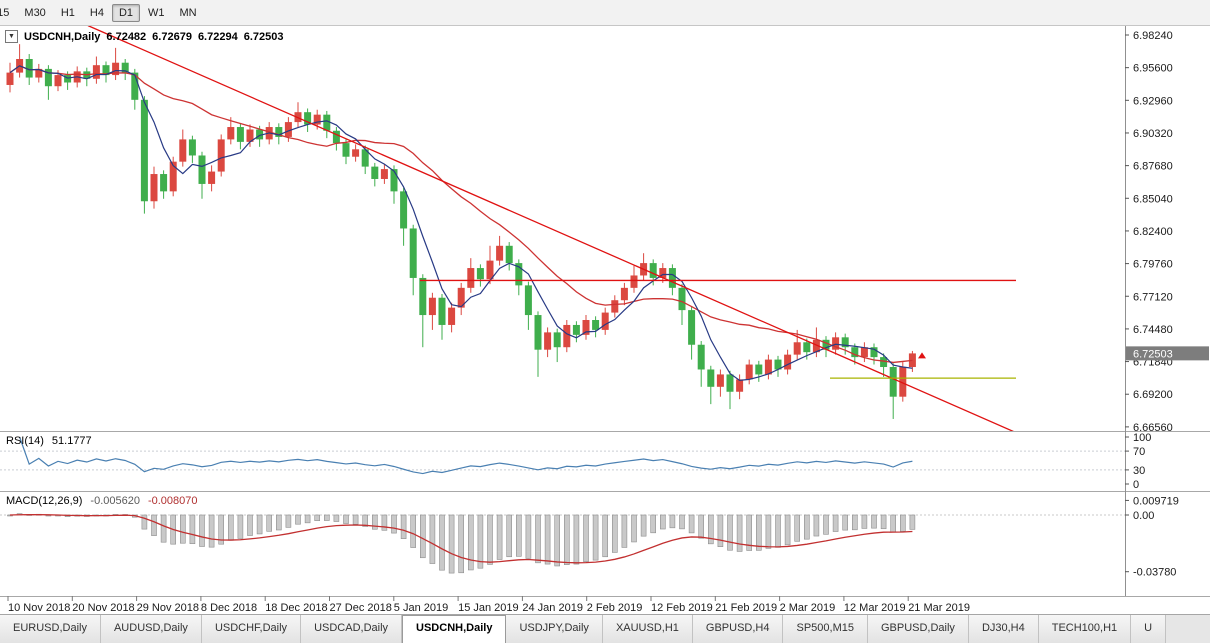 The image size is (1210, 643). What do you see at coordinates (1153, 36) in the screenshot?
I see `price-axis-label: 6.98240` at bounding box center [1153, 36].